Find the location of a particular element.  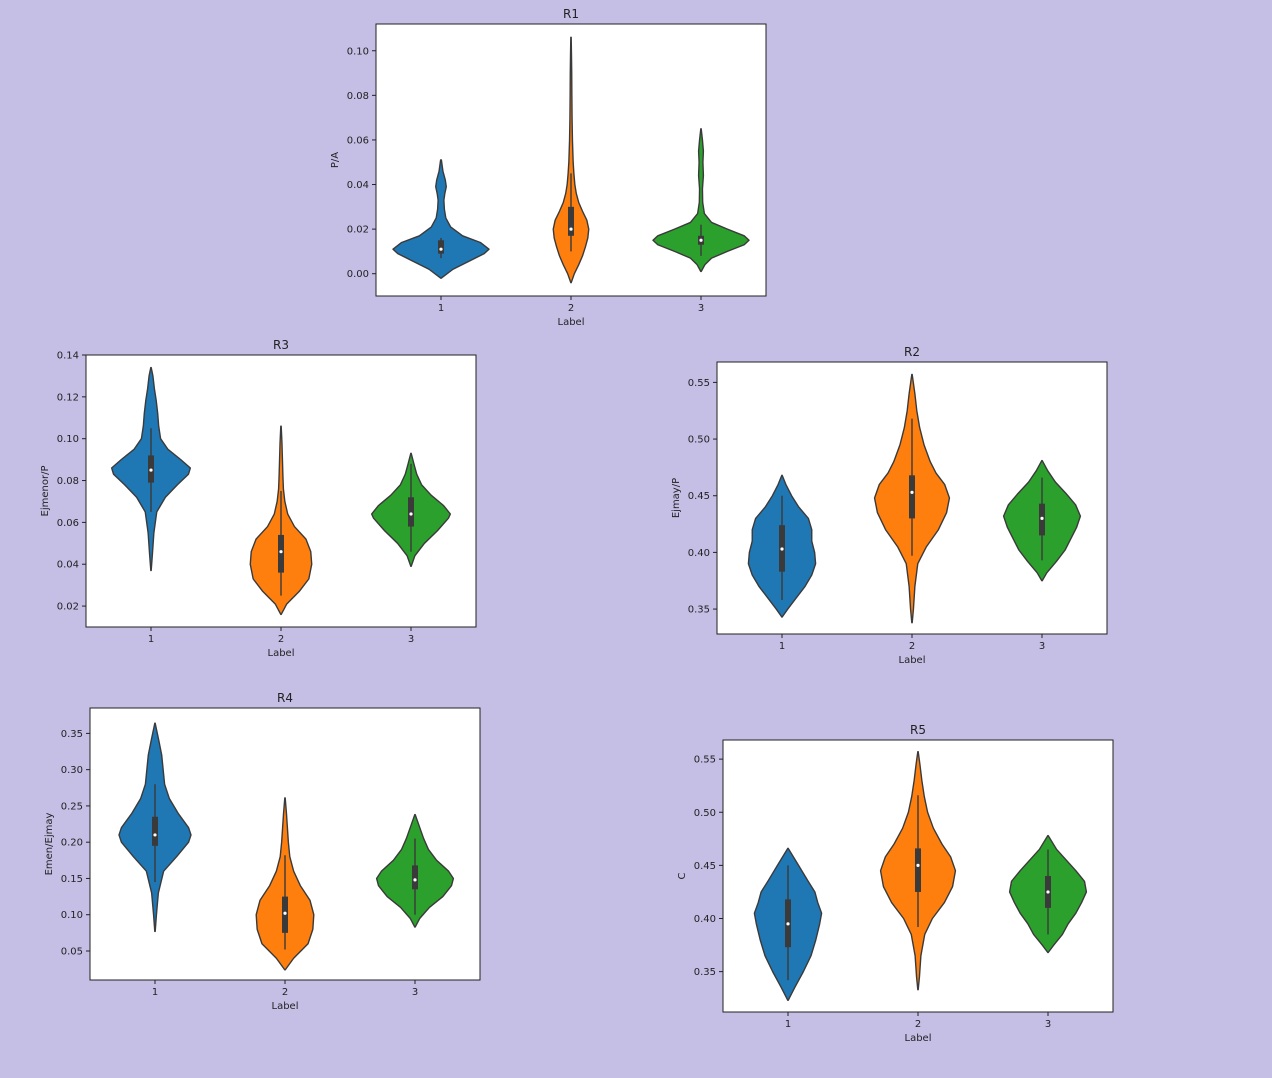

chart-title-r1: R1 is located at coordinates (571, 14).